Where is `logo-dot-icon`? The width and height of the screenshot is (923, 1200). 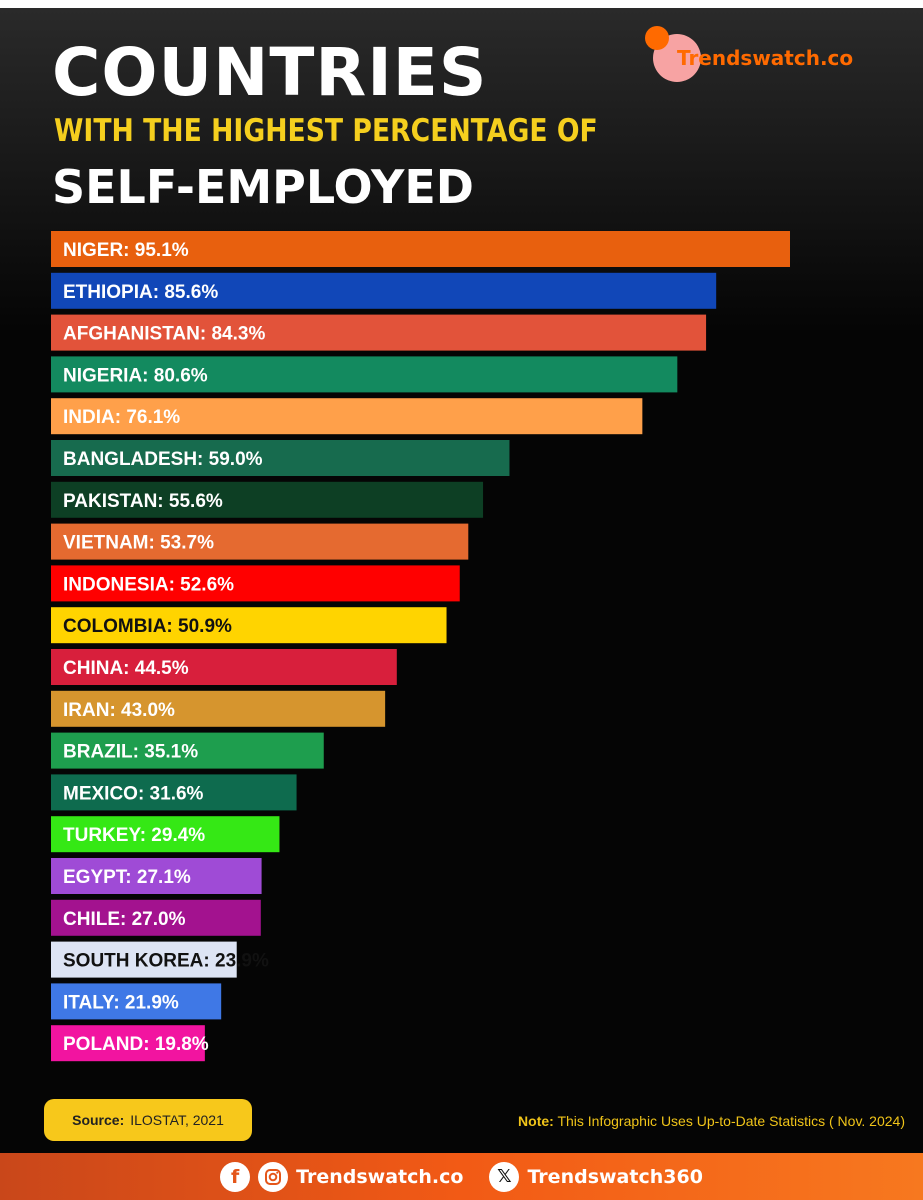
logo-dot-icon is located at coordinates (657, 38).